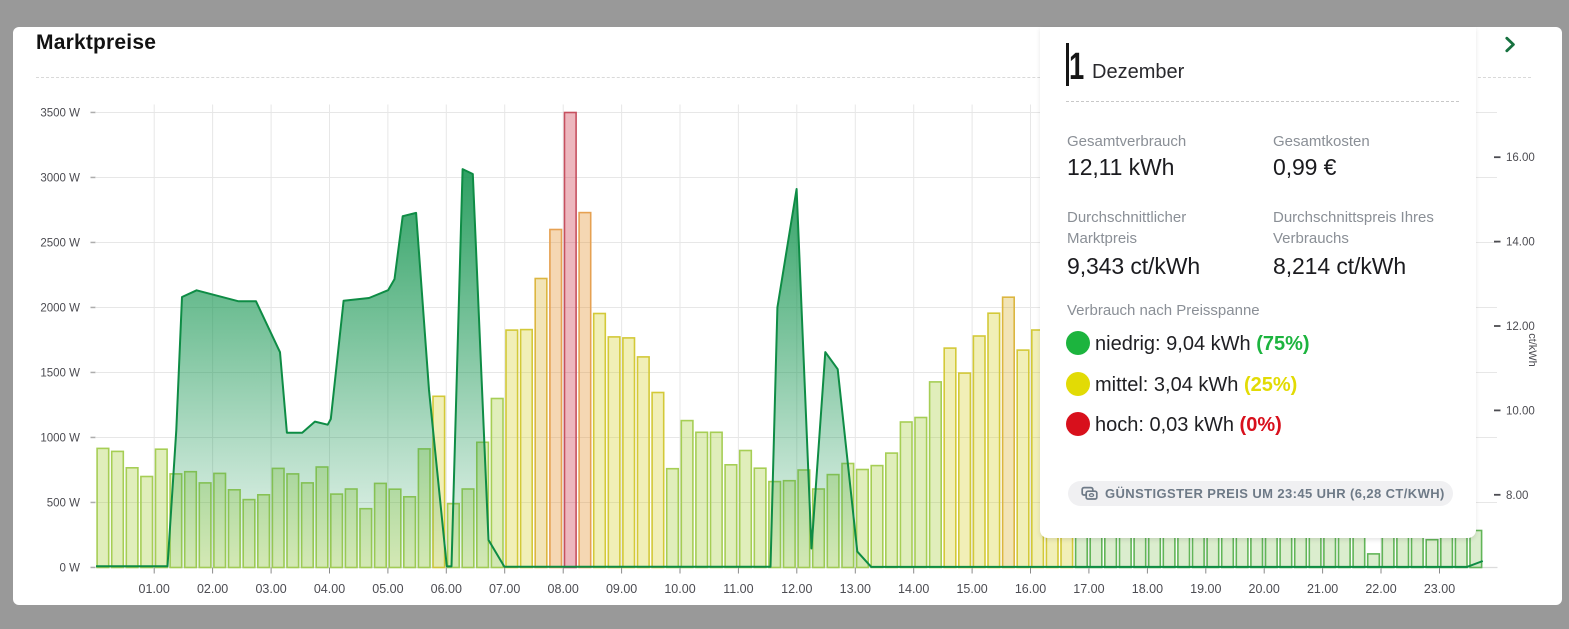 This screenshot has height=629, width=1569. What do you see at coordinates (1439, 589) in the screenshot?
I see `svg-text: 23.00` at bounding box center [1439, 589].